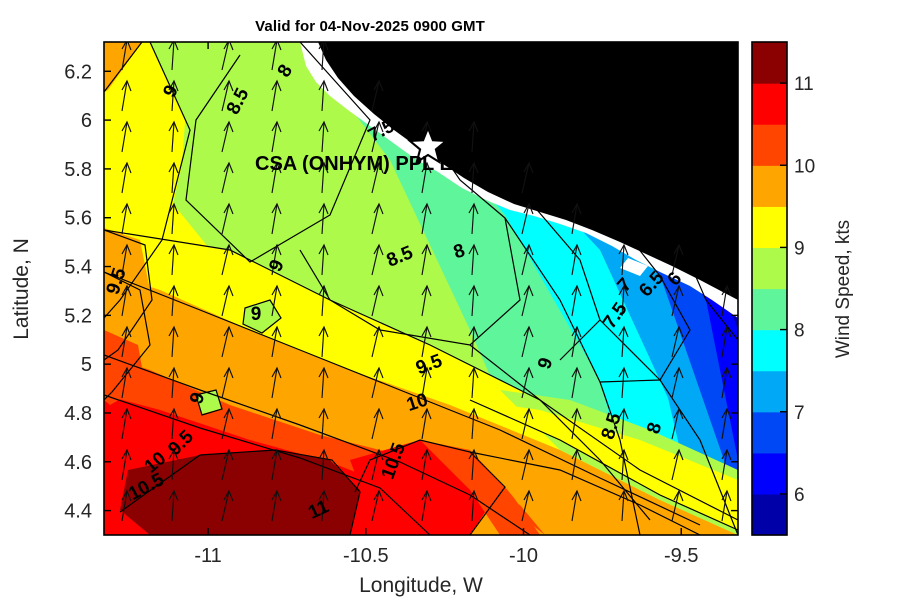 This screenshot has height=600, width=900. What do you see at coordinates (804, 166) in the screenshot?
I see `colorbar-tick-label: 10` at bounding box center [804, 166].